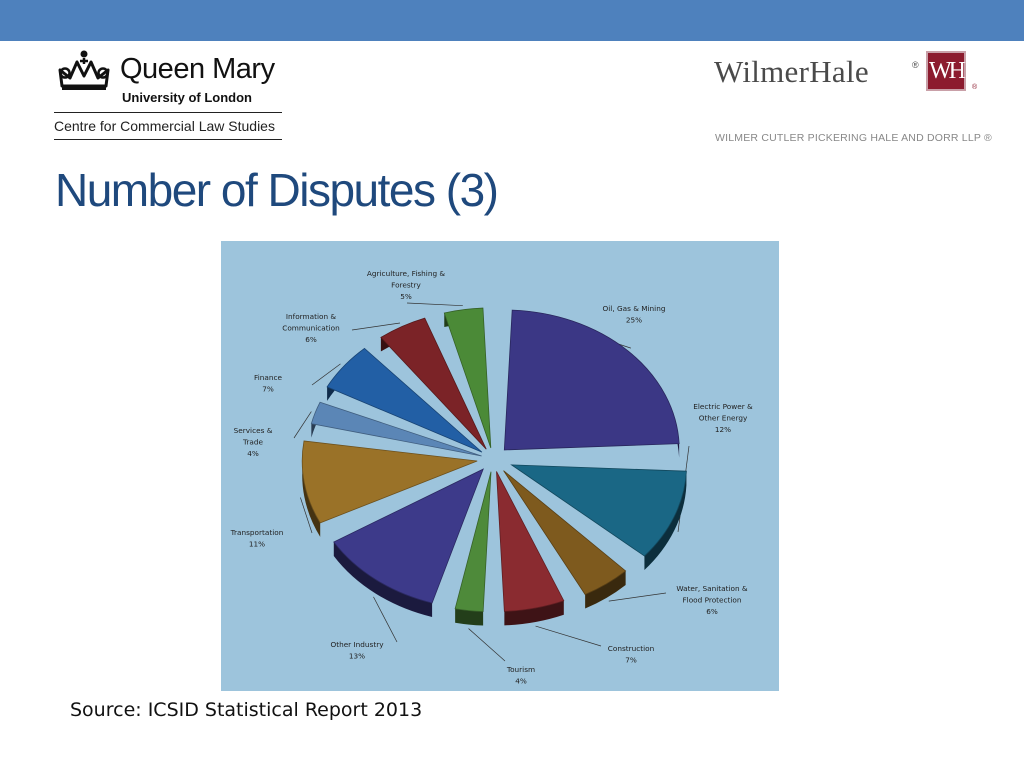  What do you see at coordinates (246, 710) in the screenshot?
I see `source-note: Source: ICSID Statistical Report 2013` at bounding box center [246, 710].